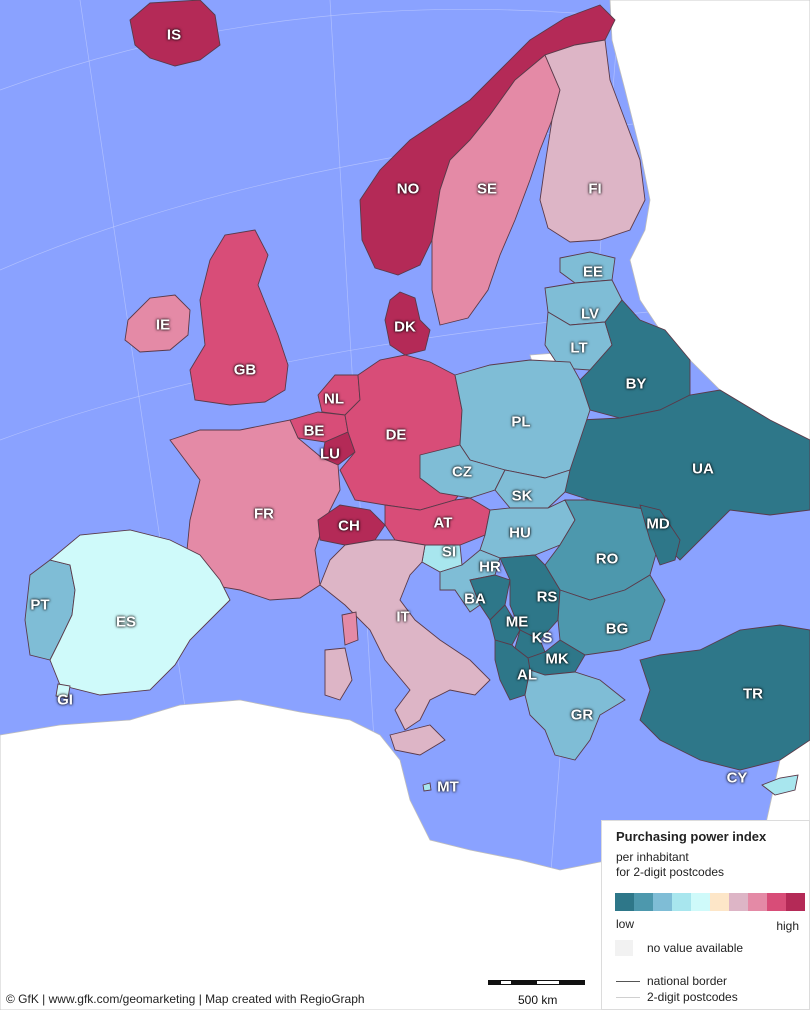 This screenshot has width=810, height=1010. What do you see at coordinates (396, 435) in the screenshot?
I see `label-DE: DE` at bounding box center [396, 435].